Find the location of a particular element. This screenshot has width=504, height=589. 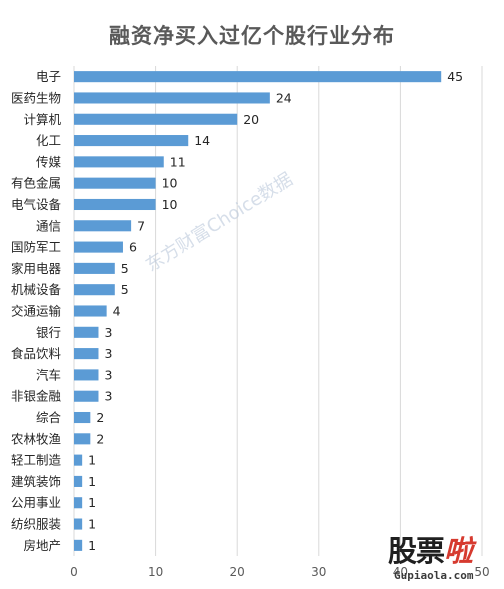

category-label: 国防军工 is located at coordinates (36, 247).